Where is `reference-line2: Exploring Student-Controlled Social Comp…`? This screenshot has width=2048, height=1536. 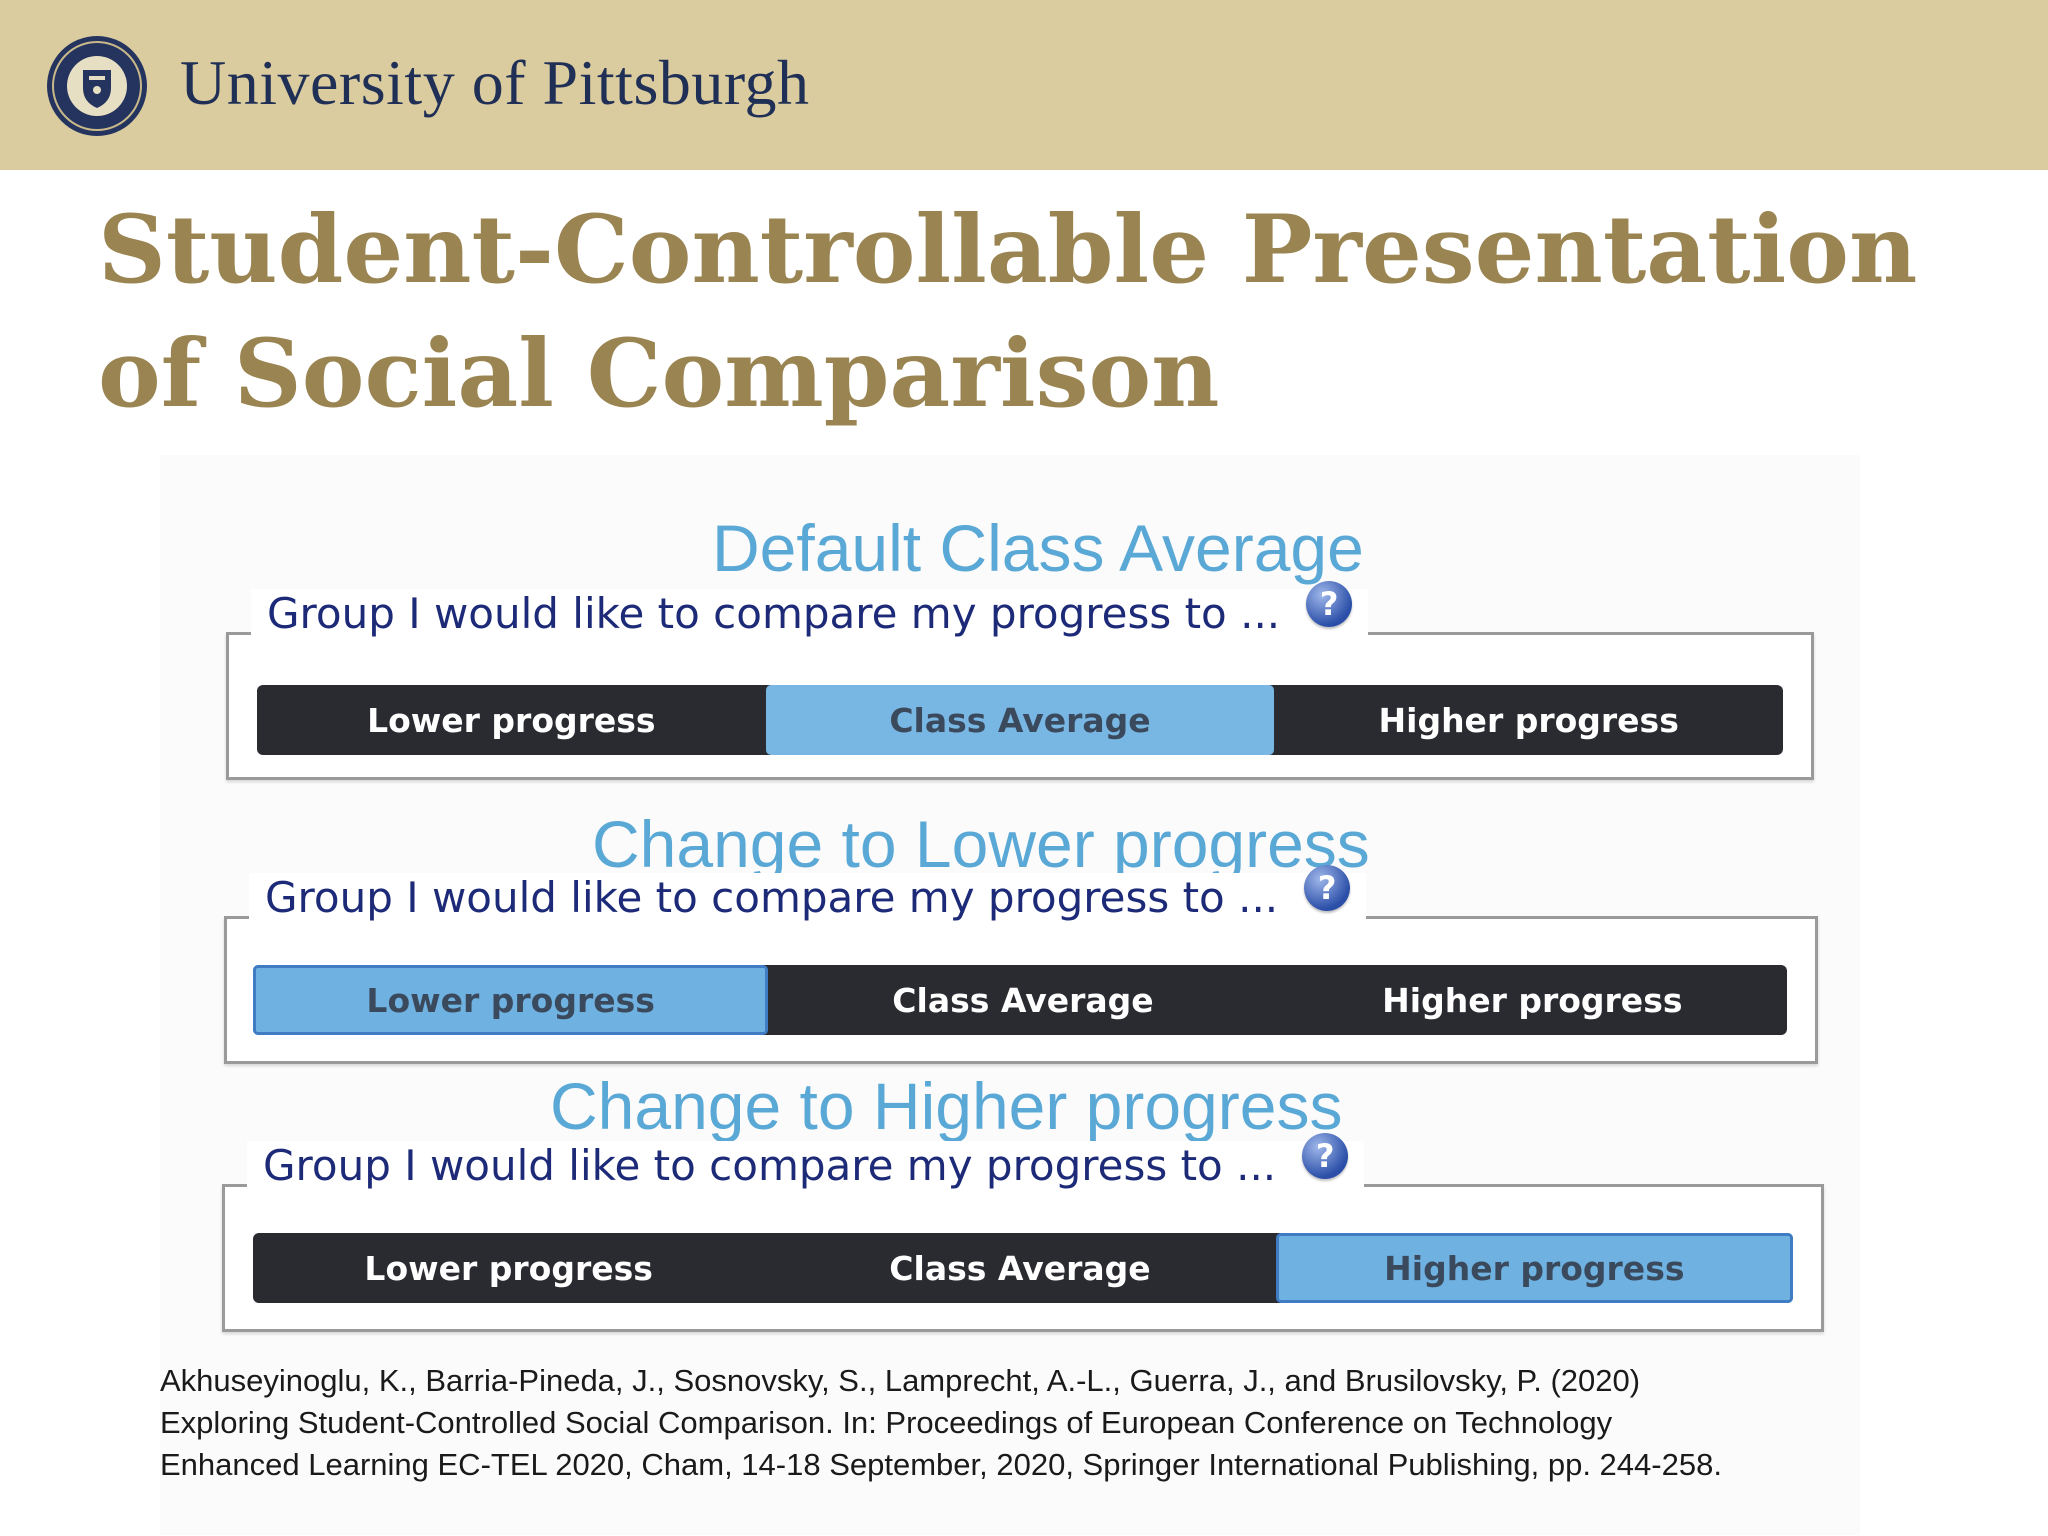 reference-line2: Exploring Student-Controlled Social Comp… is located at coordinates (886, 1422).